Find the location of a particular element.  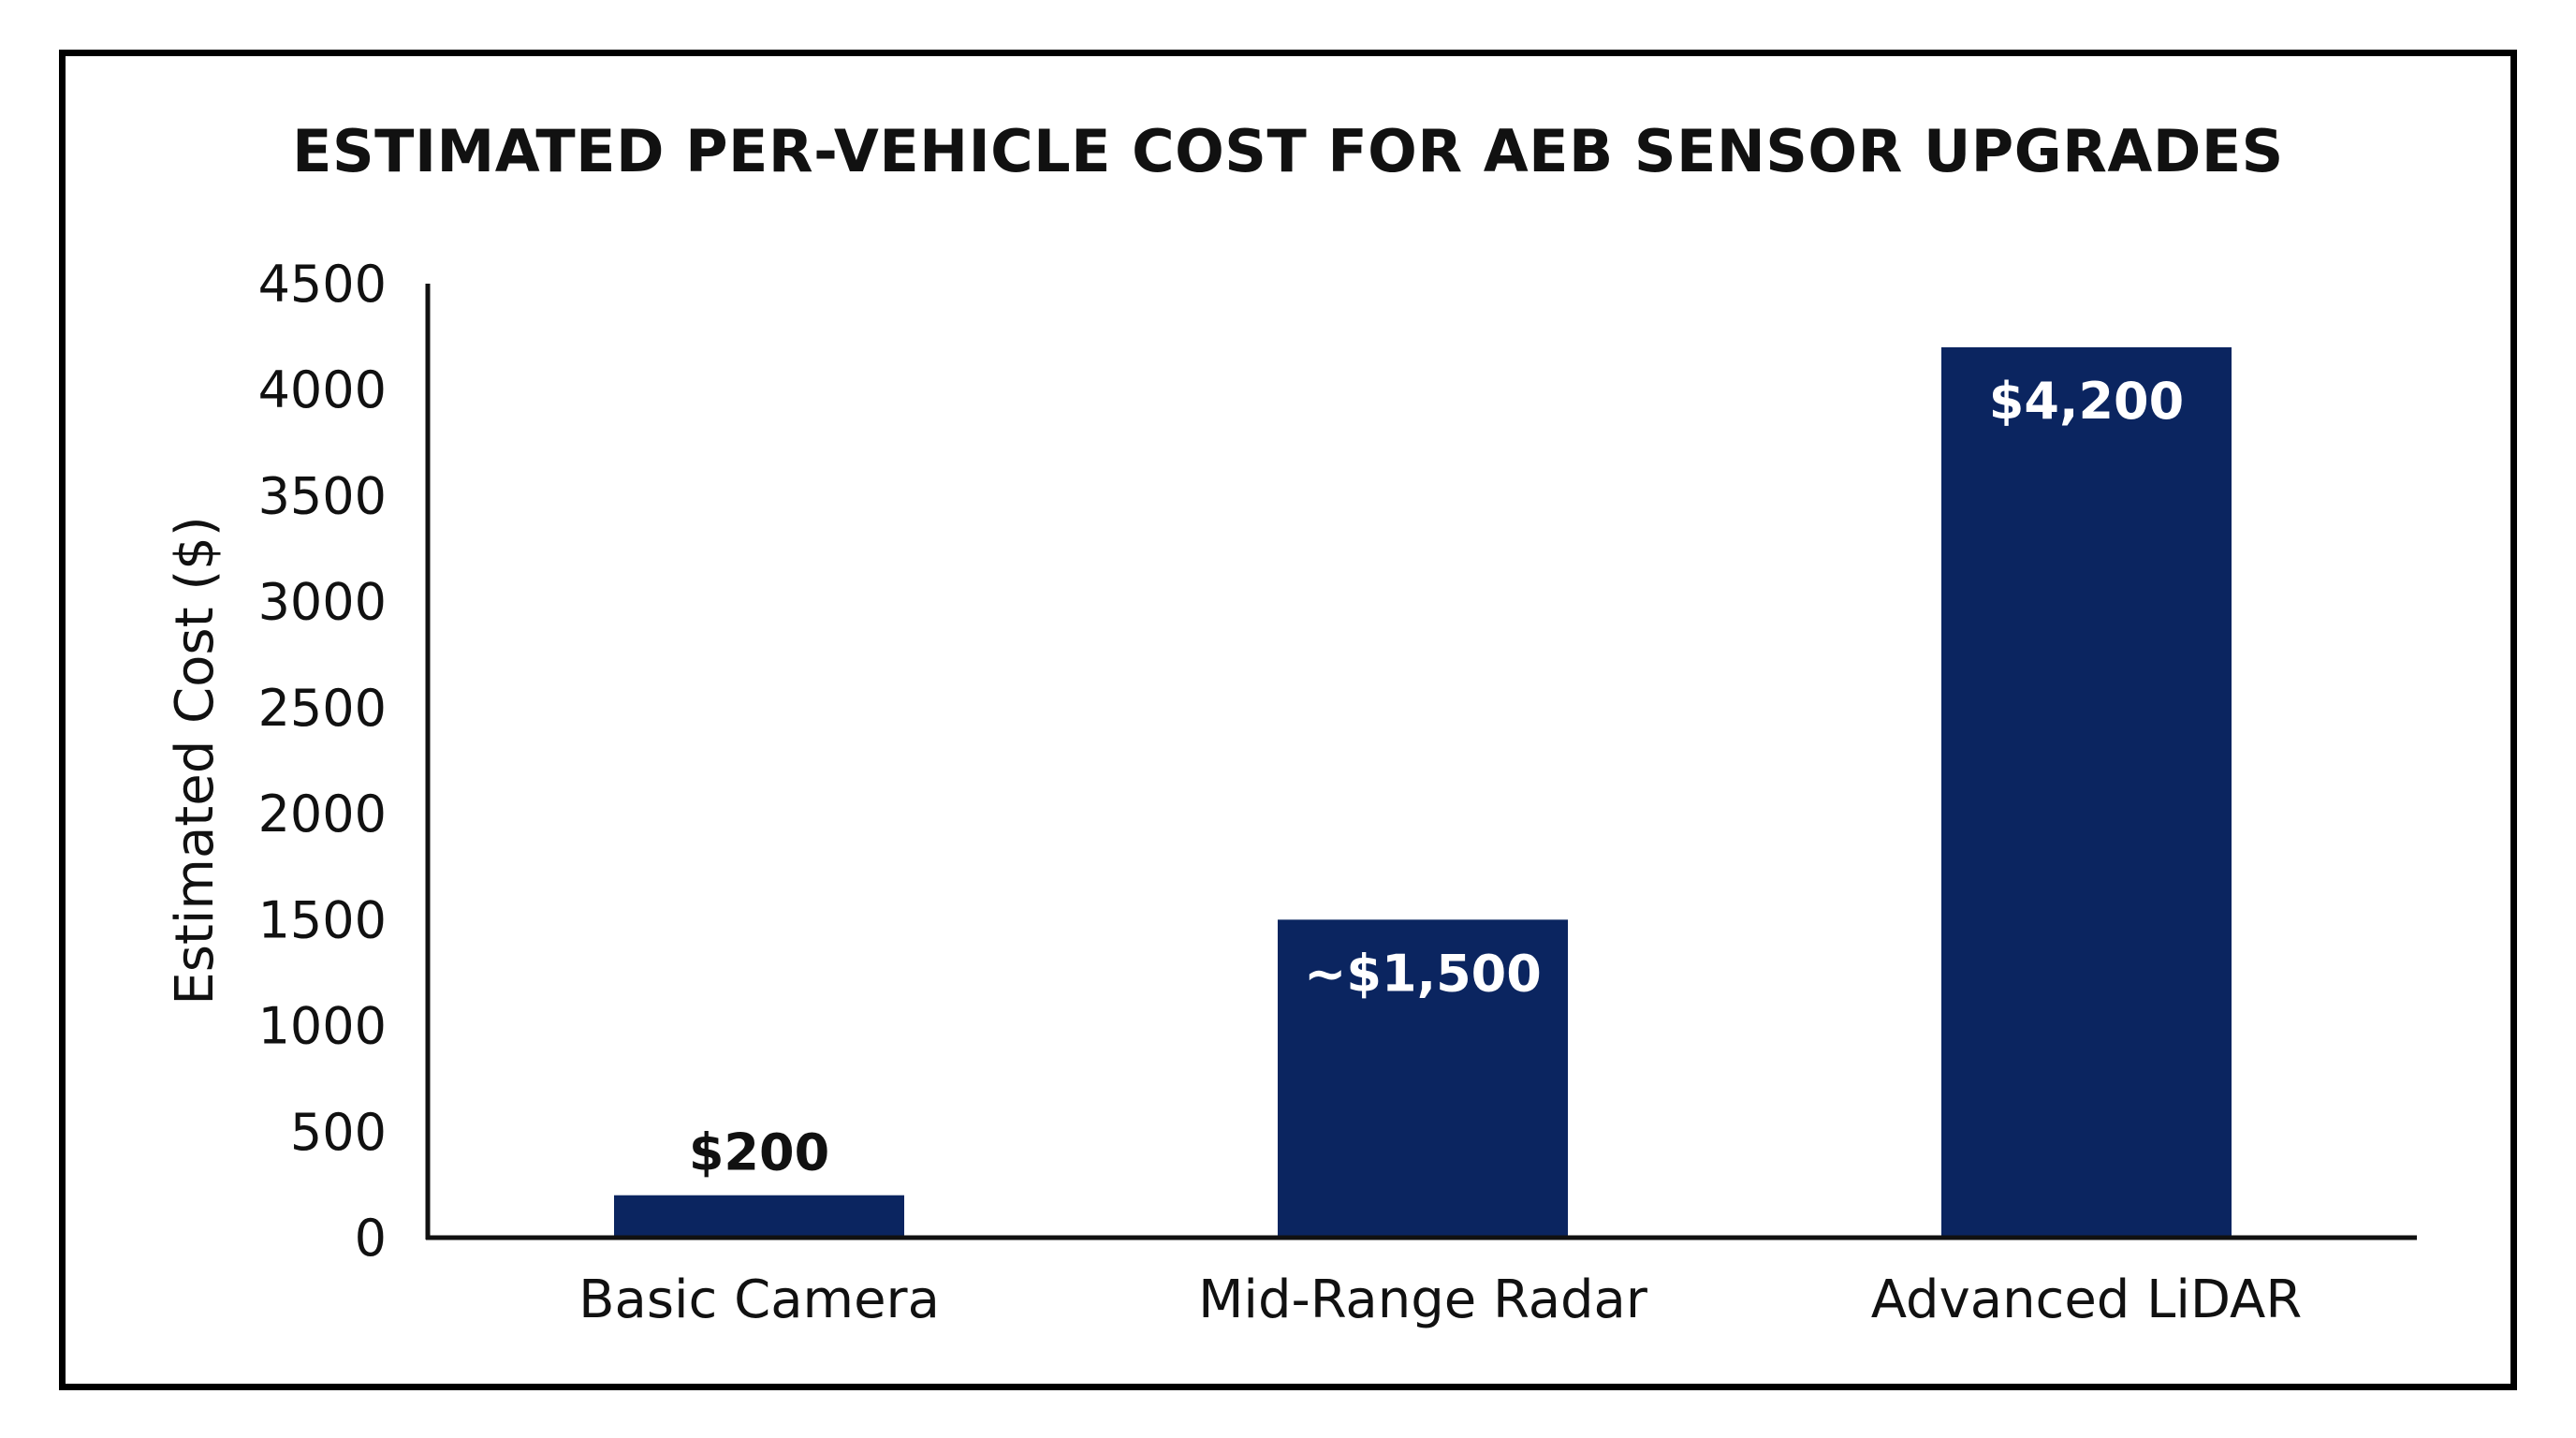

y-axis-ticks: 0 500 1000 1500 2000 2500 3000 3500 4000 4500 is located at coordinates (322, 761).